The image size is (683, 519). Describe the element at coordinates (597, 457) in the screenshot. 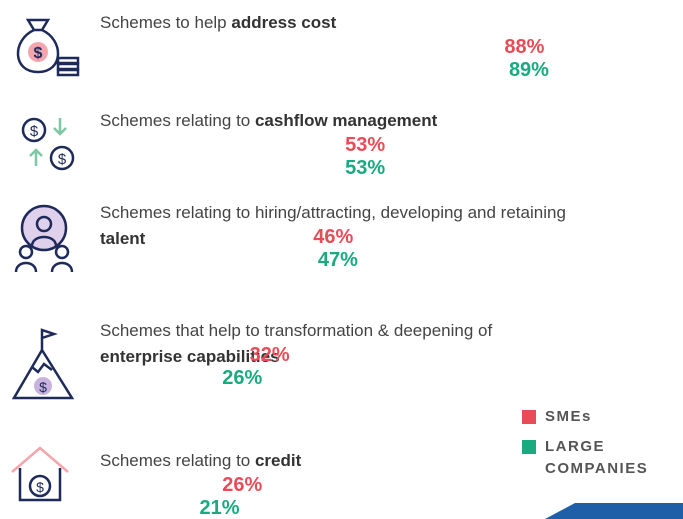

I see `legend-label: LARGE COMPANIES` at that location.